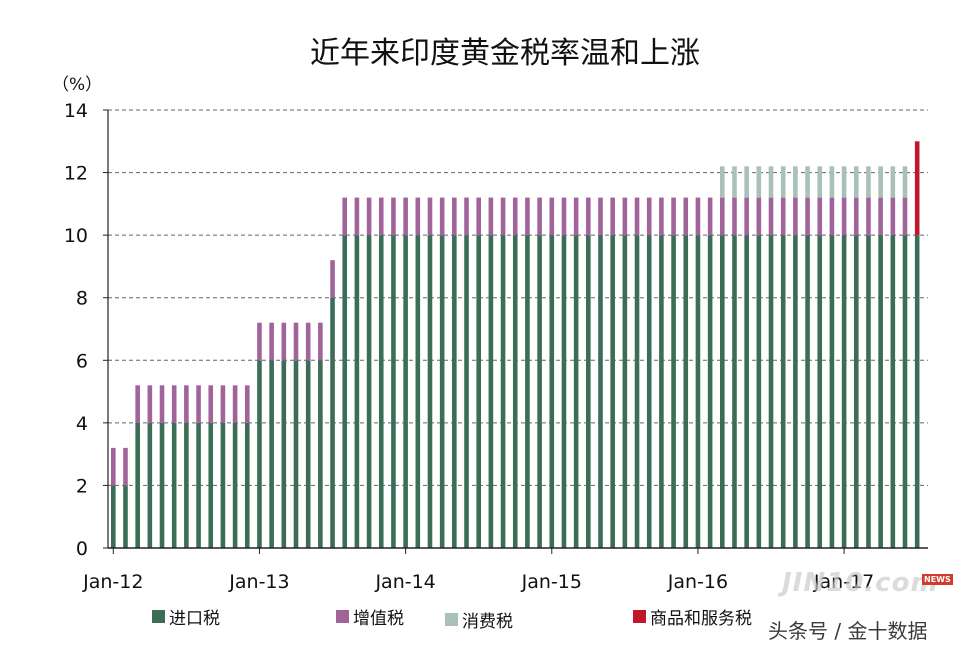 The height and width of the screenshot is (647, 976). What do you see at coordinates (194, 619) in the screenshot?
I see `legend-label-import-duty: 进口税` at bounding box center [194, 619].